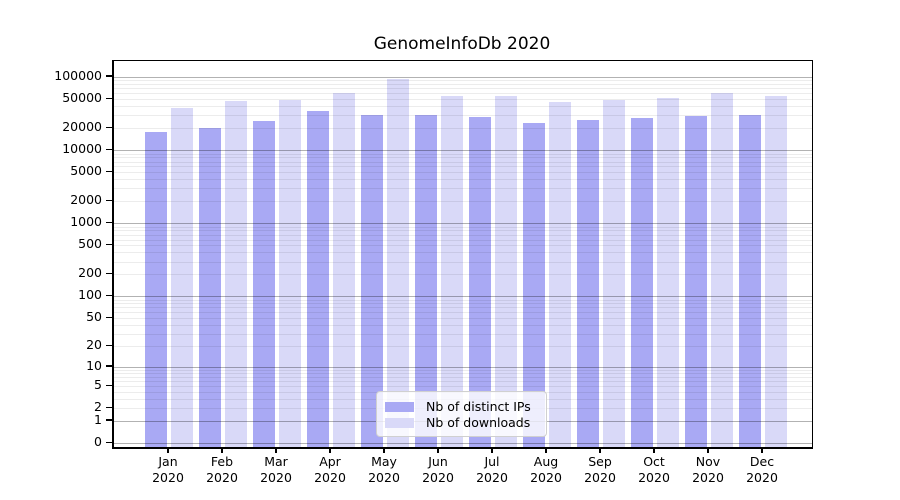 The height and width of the screenshot is (500, 900). What do you see at coordinates (399, 422) in the screenshot?
I see `legend-swatch-downloads` at bounding box center [399, 422].